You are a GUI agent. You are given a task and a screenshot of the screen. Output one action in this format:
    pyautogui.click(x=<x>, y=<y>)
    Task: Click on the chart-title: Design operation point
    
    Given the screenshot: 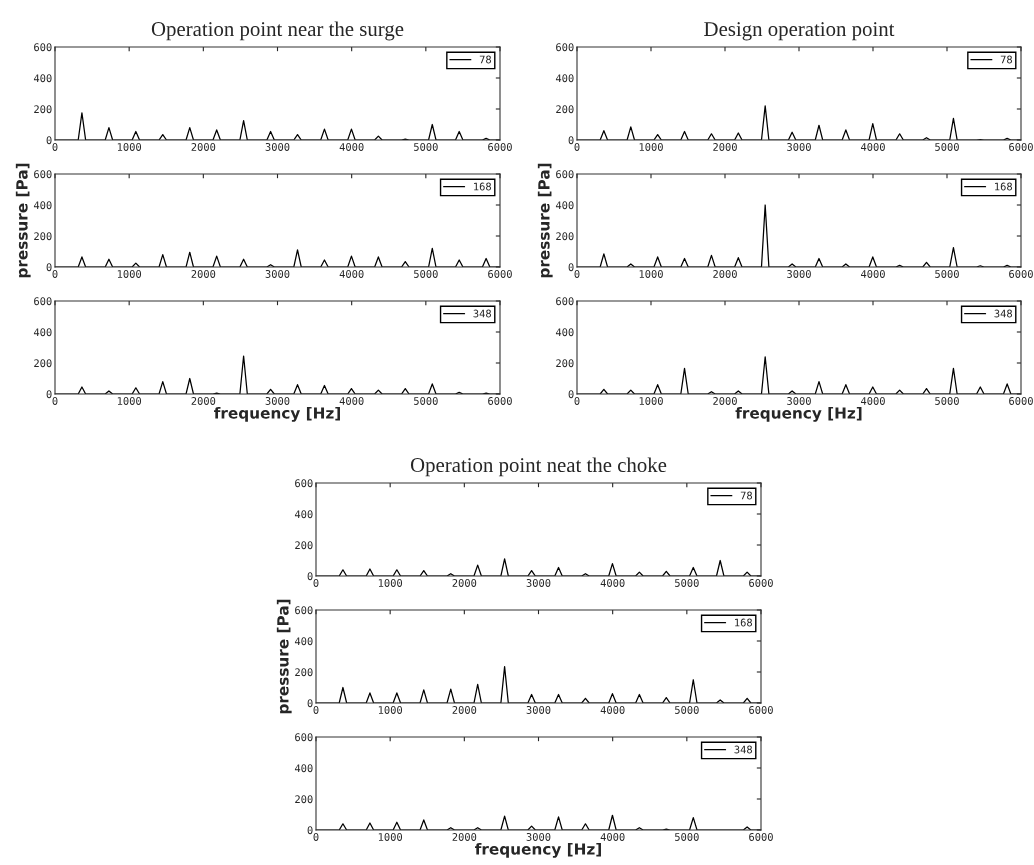 What is the action you would take?
    pyautogui.click(x=799, y=31)
    